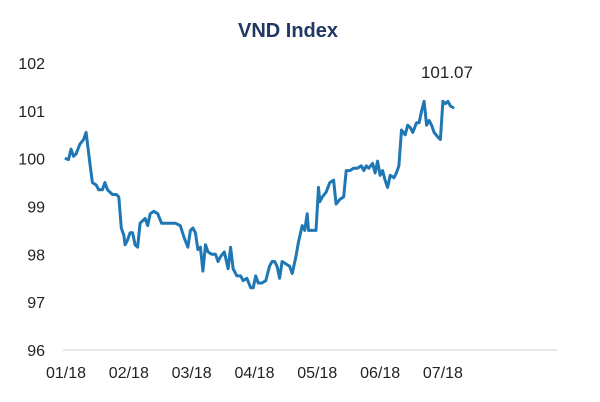 The image size is (600, 402). What do you see at coordinates (380, 373) in the screenshot?
I see `x-tick-label: 06/18` at bounding box center [380, 373].